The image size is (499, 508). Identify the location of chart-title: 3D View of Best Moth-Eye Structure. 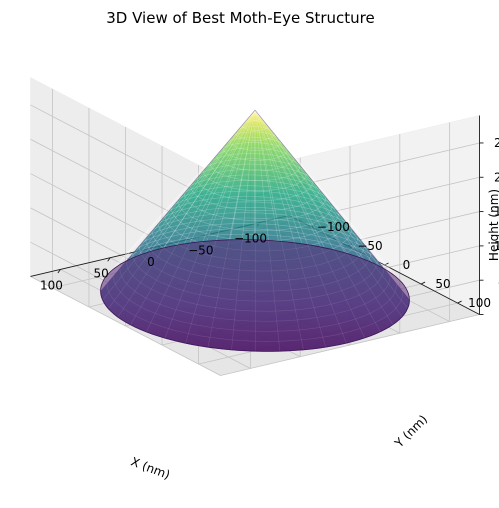
(240, 18).